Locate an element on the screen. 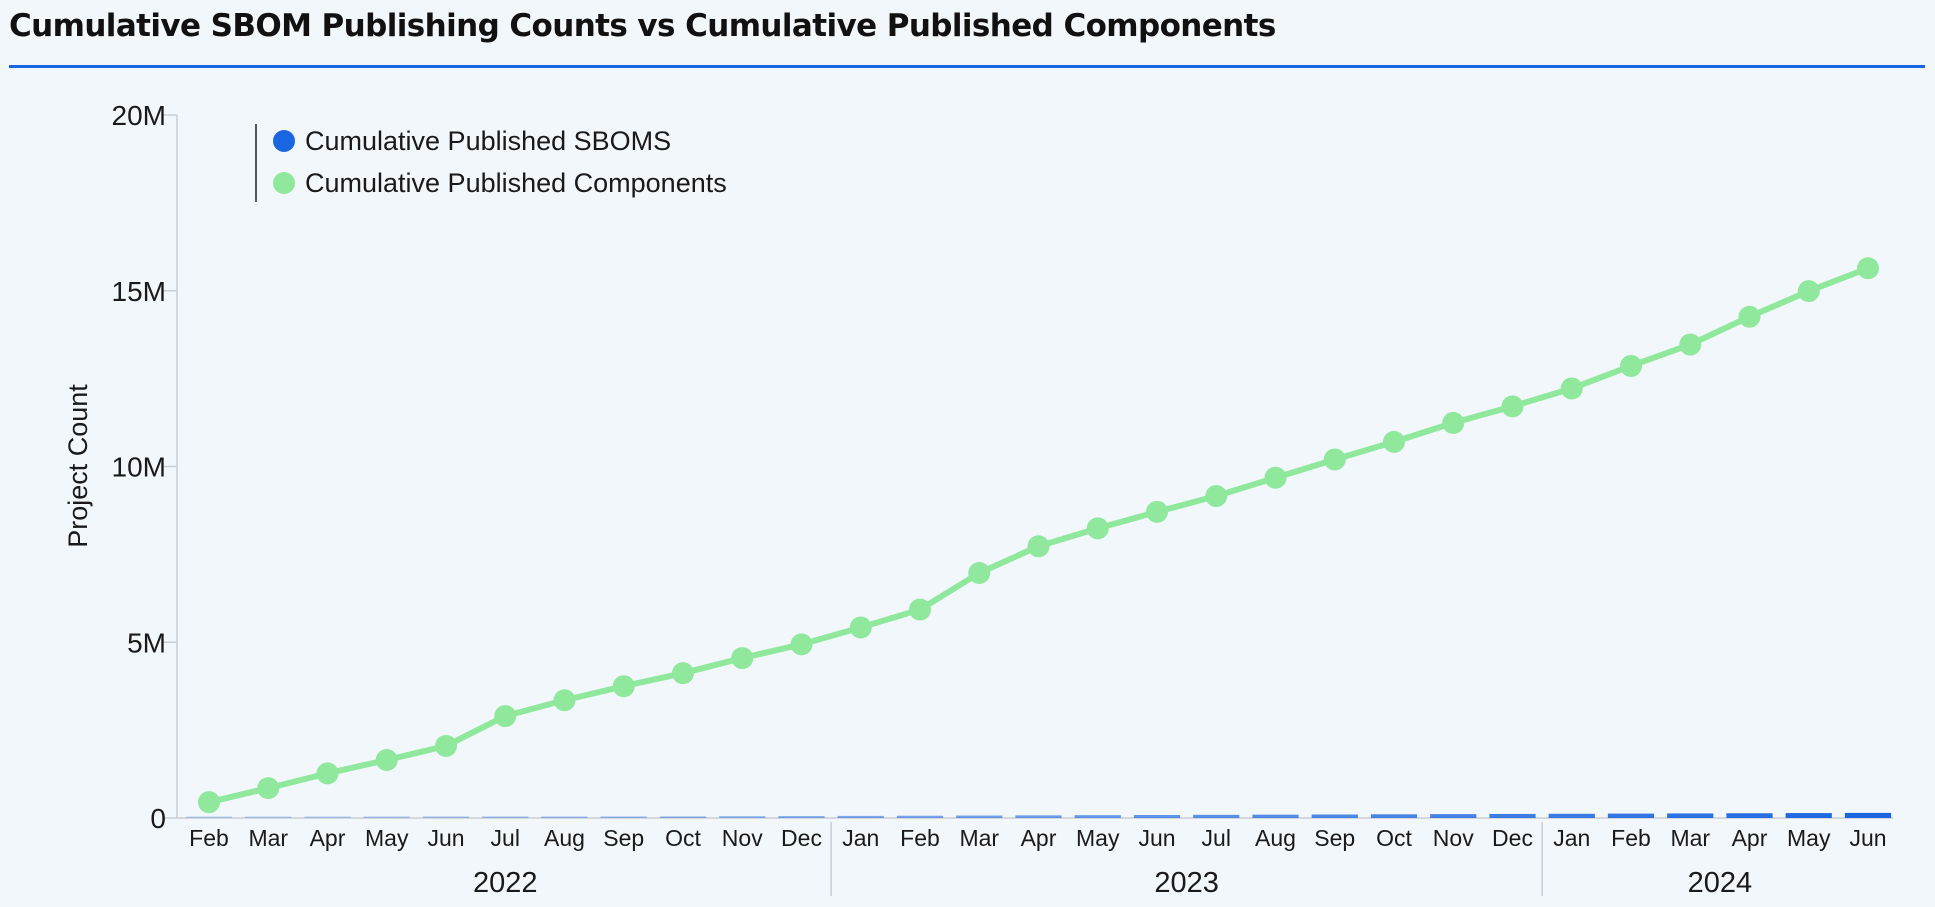 The width and height of the screenshot is (1935, 907). x-tick-label: Jul is located at coordinates (1216, 838).